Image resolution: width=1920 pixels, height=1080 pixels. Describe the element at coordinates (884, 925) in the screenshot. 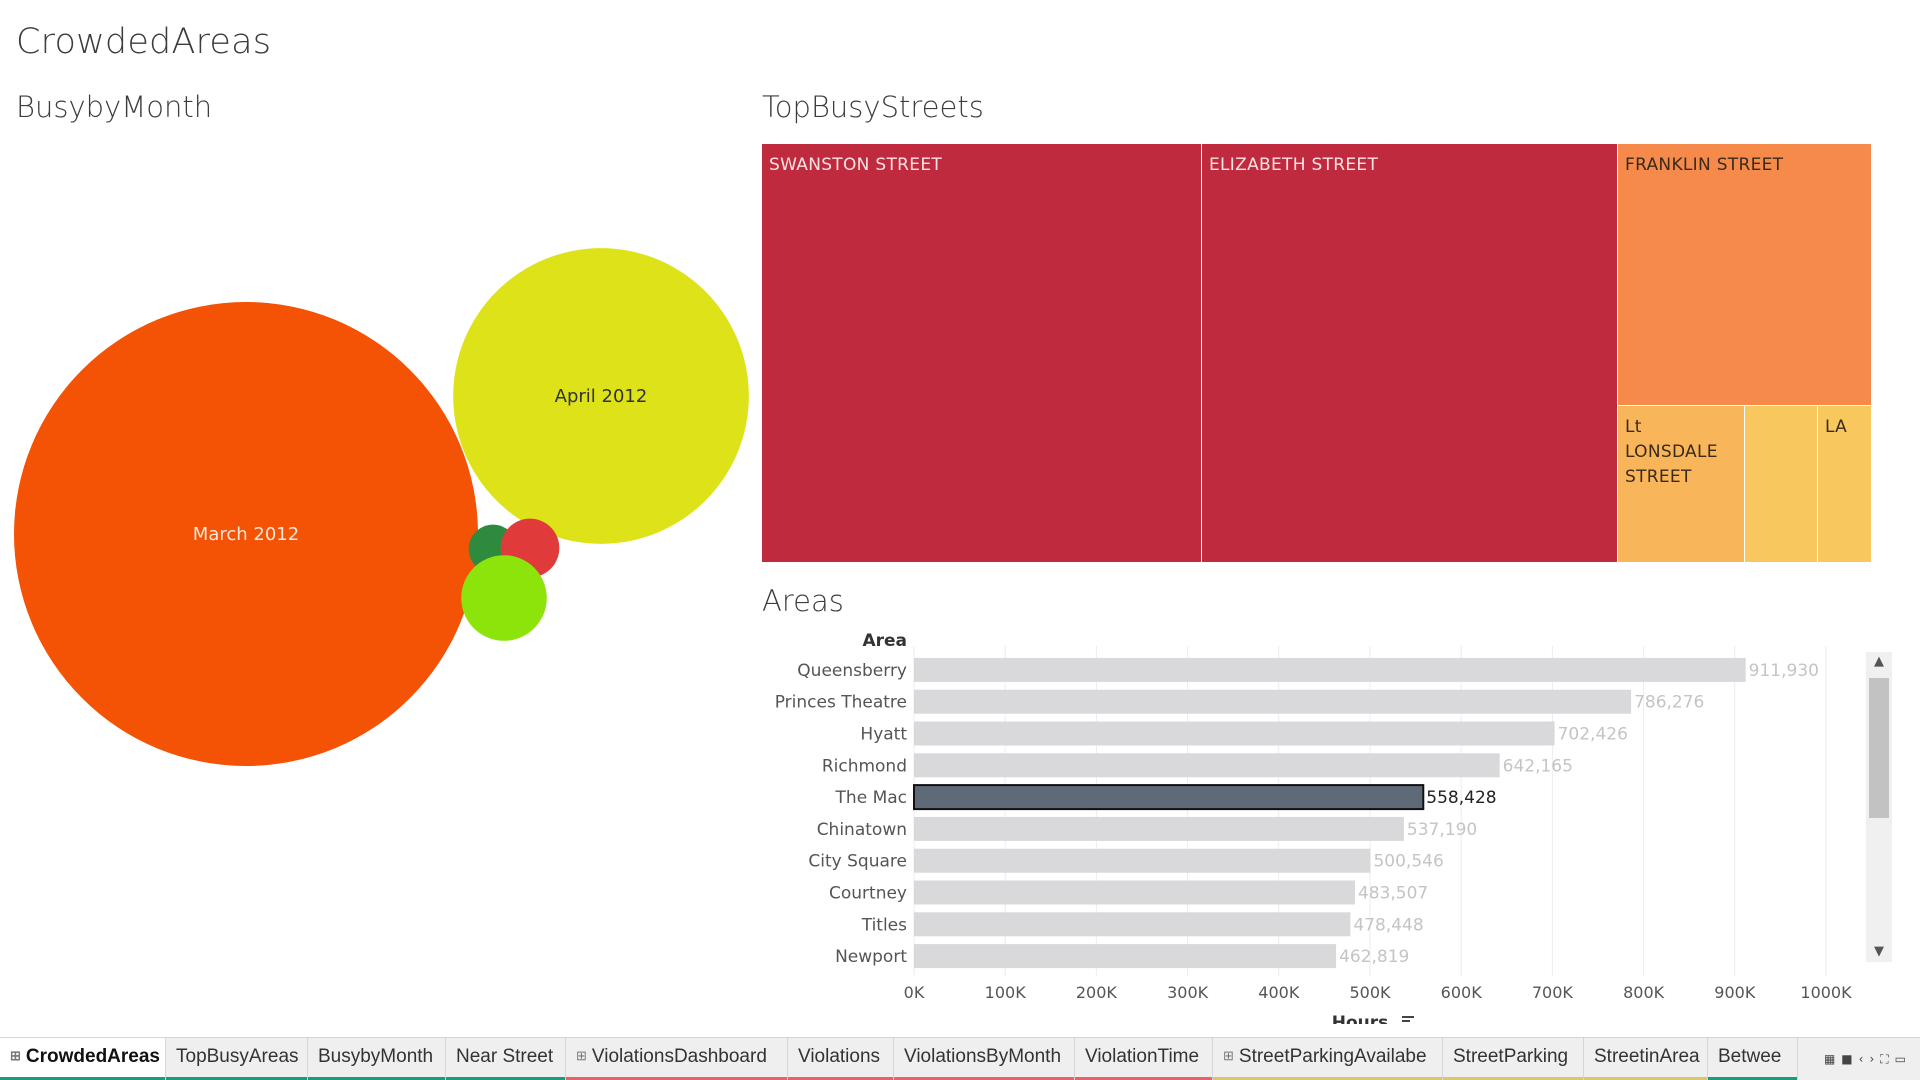

I see `category-label: Titles` at that location.